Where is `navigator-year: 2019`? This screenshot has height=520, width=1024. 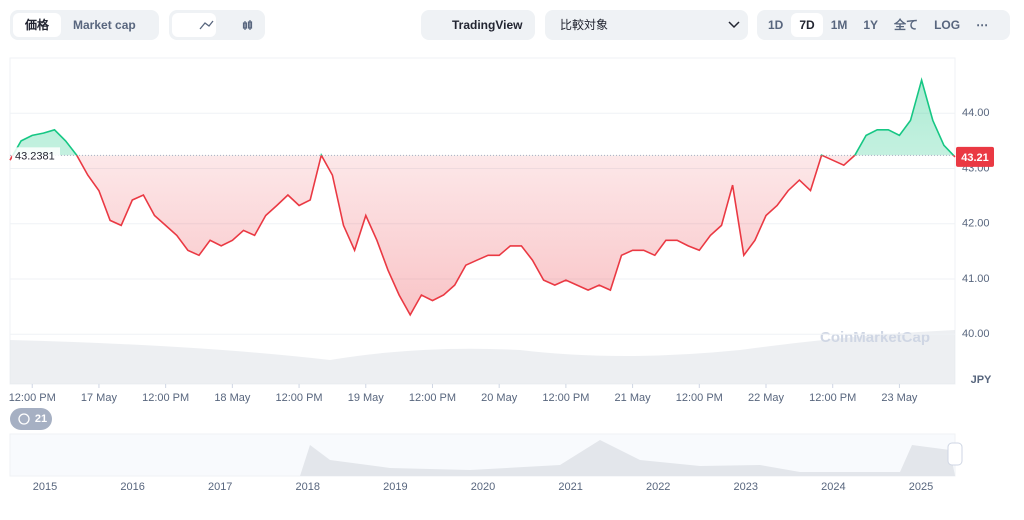 navigator-year: 2019 is located at coordinates (395, 487).